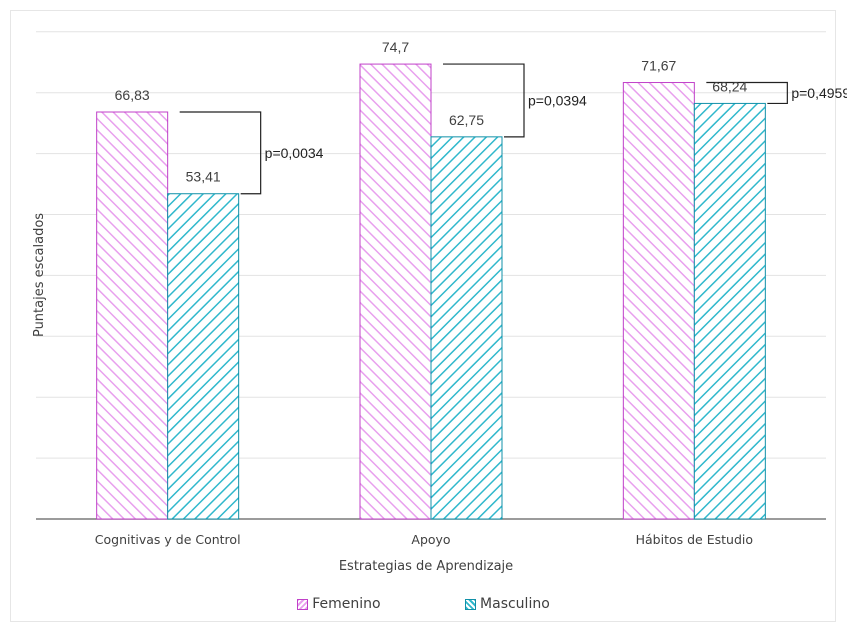 This screenshot has width=847, height=633. I want to click on x-tick-label: Hábitos de Estudio, so click(694, 539).